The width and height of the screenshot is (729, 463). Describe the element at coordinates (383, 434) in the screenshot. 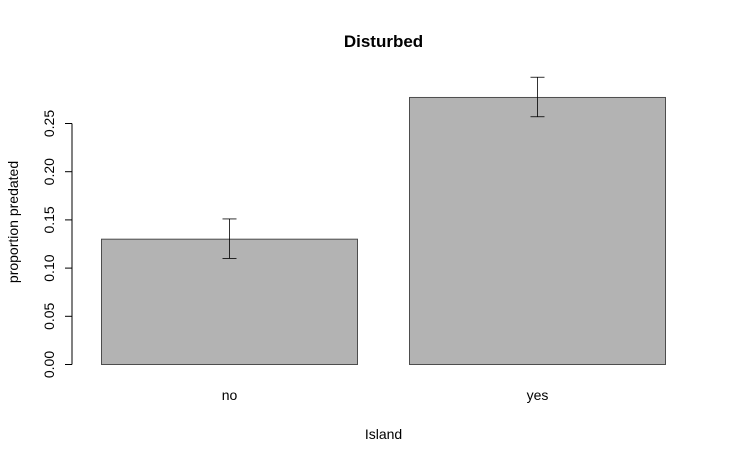

I see `x-axis-label: Island` at that location.